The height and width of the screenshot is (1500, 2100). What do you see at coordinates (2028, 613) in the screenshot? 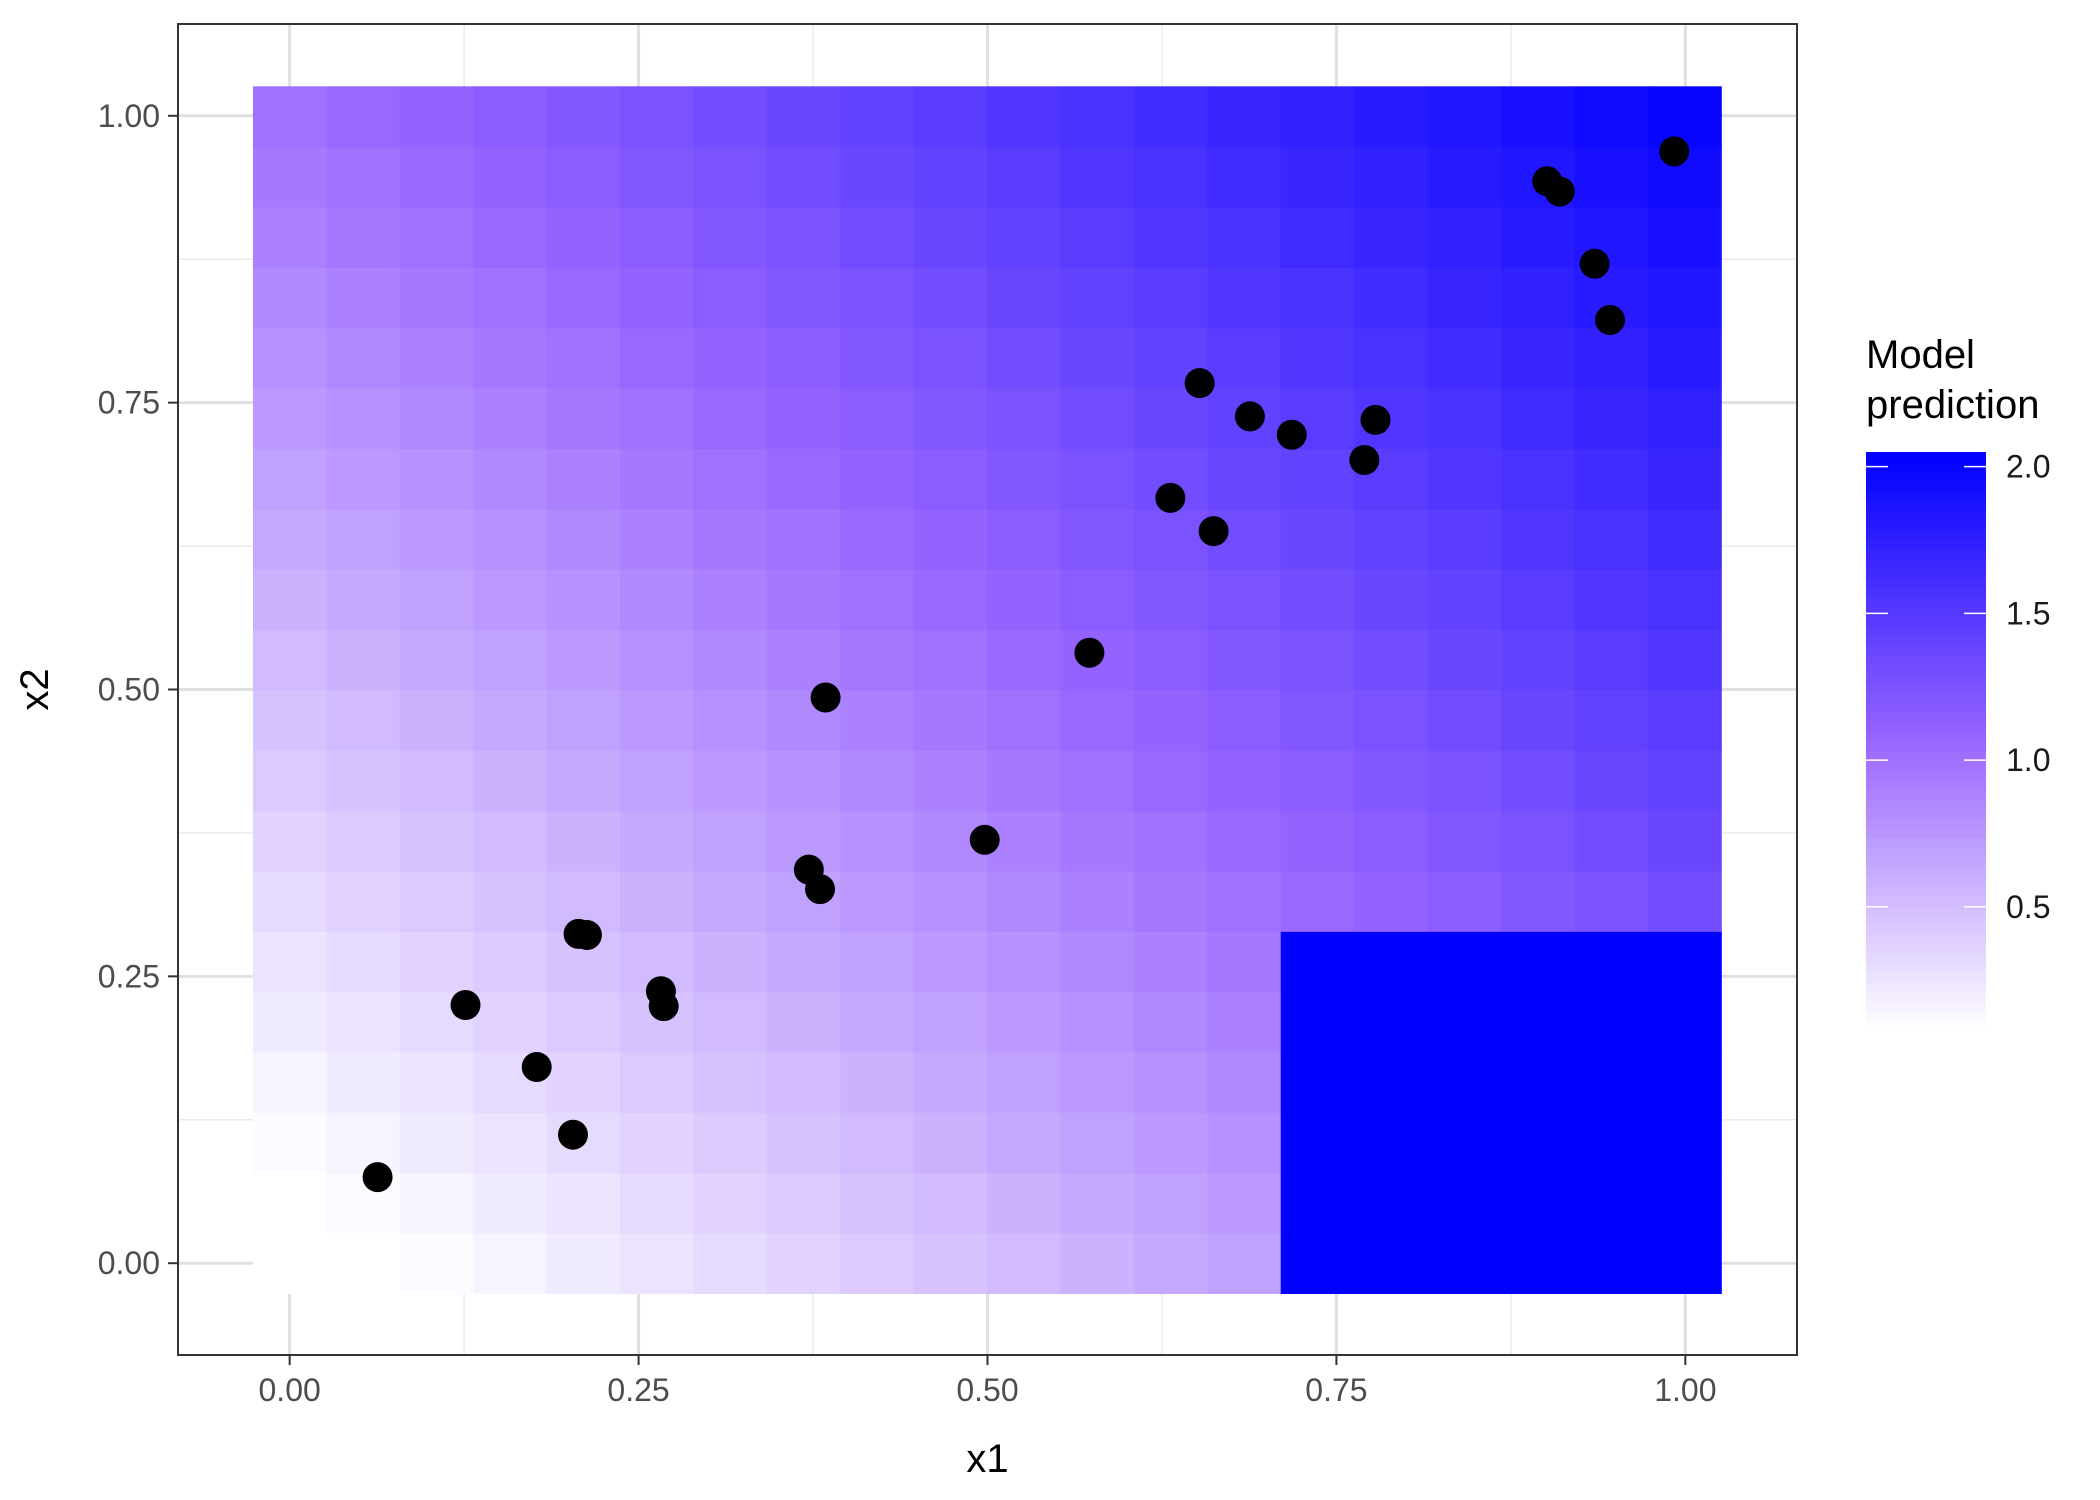
I see `legend-tick-label: 1.5` at bounding box center [2028, 613].